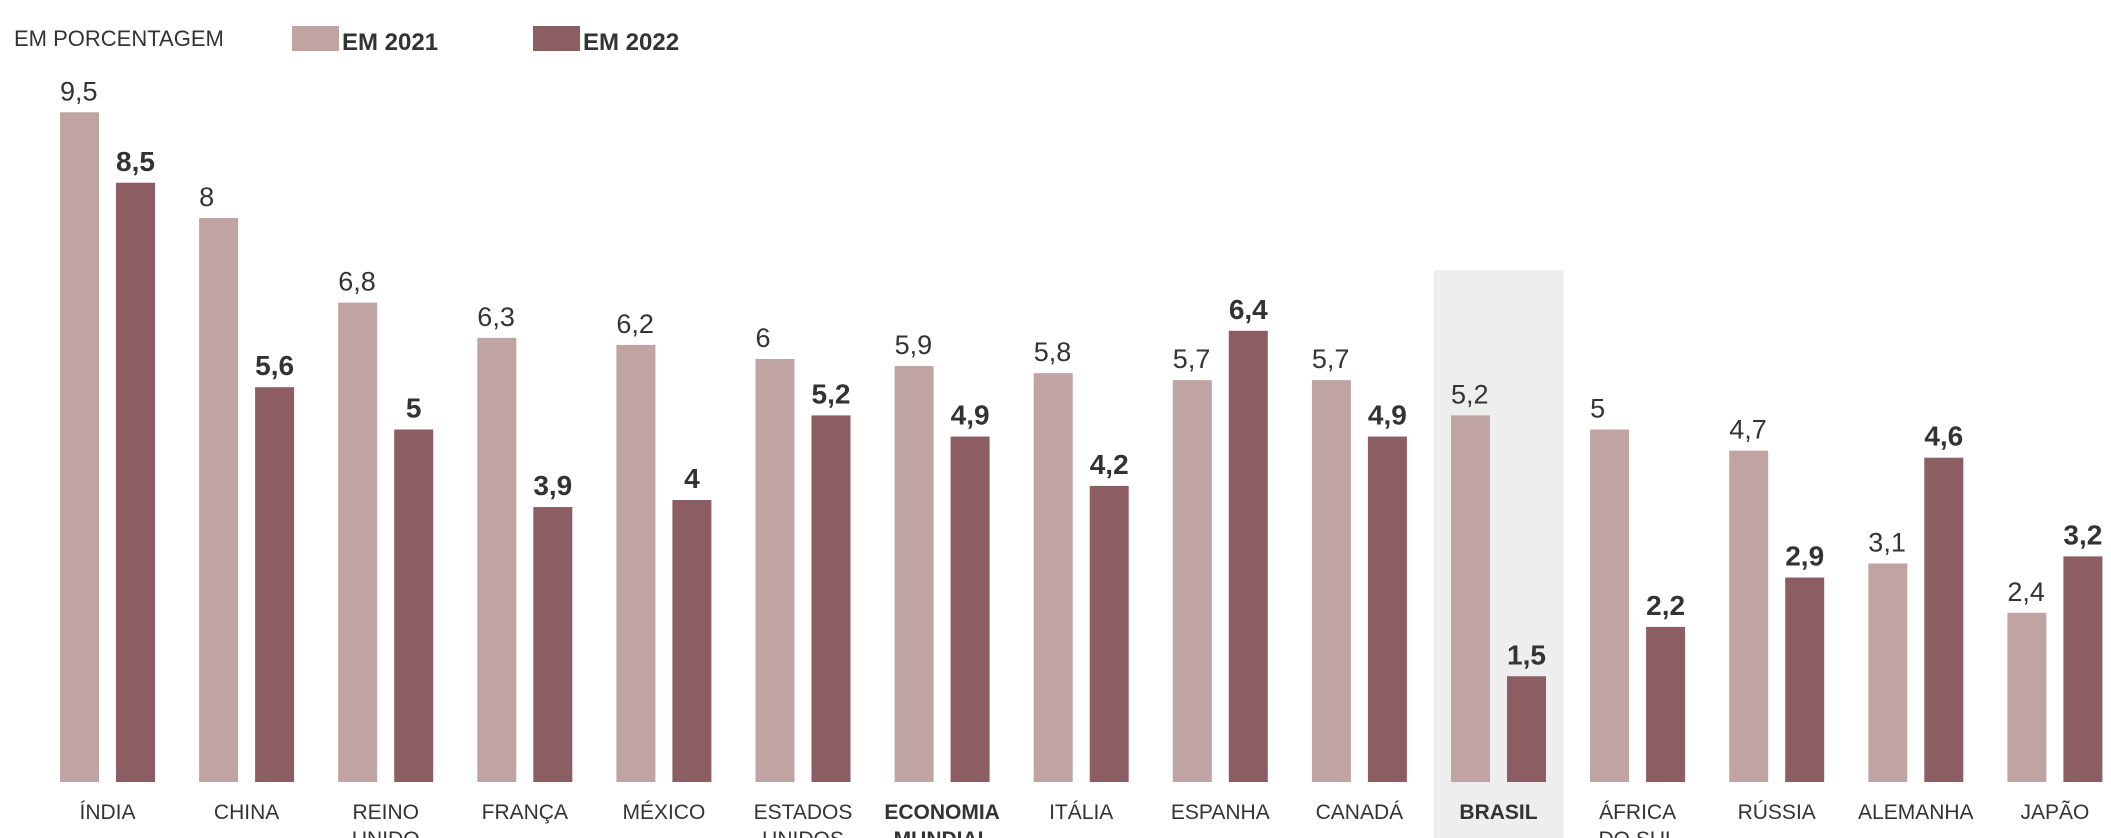 The height and width of the screenshot is (838, 2111). I want to click on value-label-economia-mundial-2021: 5,9, so click(914, 345).